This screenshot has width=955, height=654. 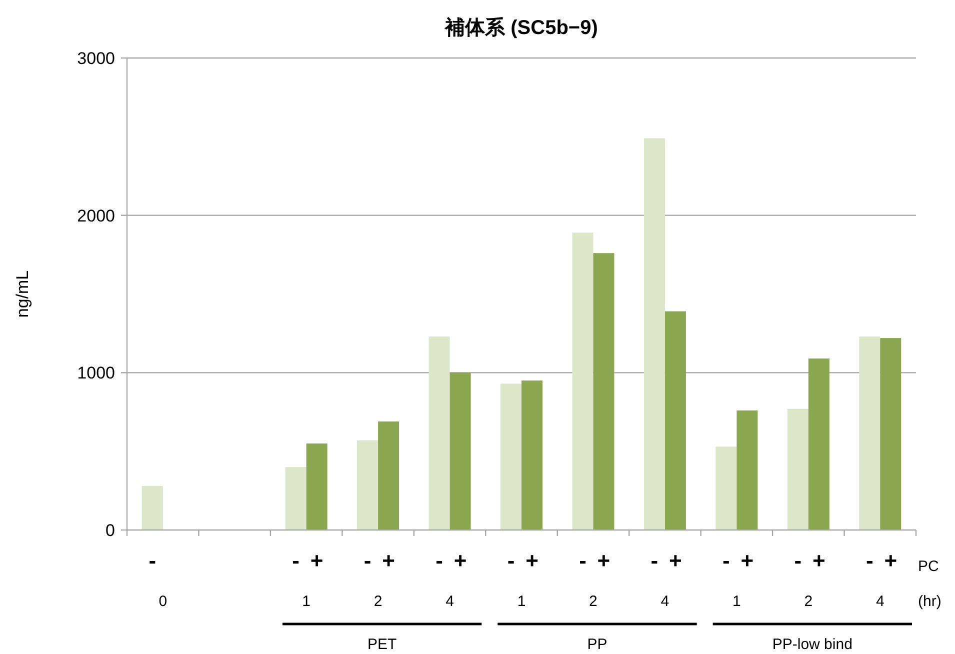 I want to click on y-tick-label: 3000, so click(x=96, y=58).